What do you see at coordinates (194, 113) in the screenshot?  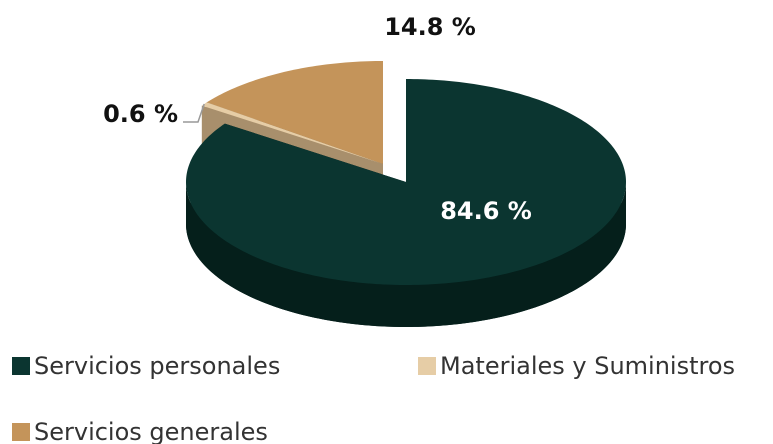 I see `leader-line` at bounding box center [194, 113].